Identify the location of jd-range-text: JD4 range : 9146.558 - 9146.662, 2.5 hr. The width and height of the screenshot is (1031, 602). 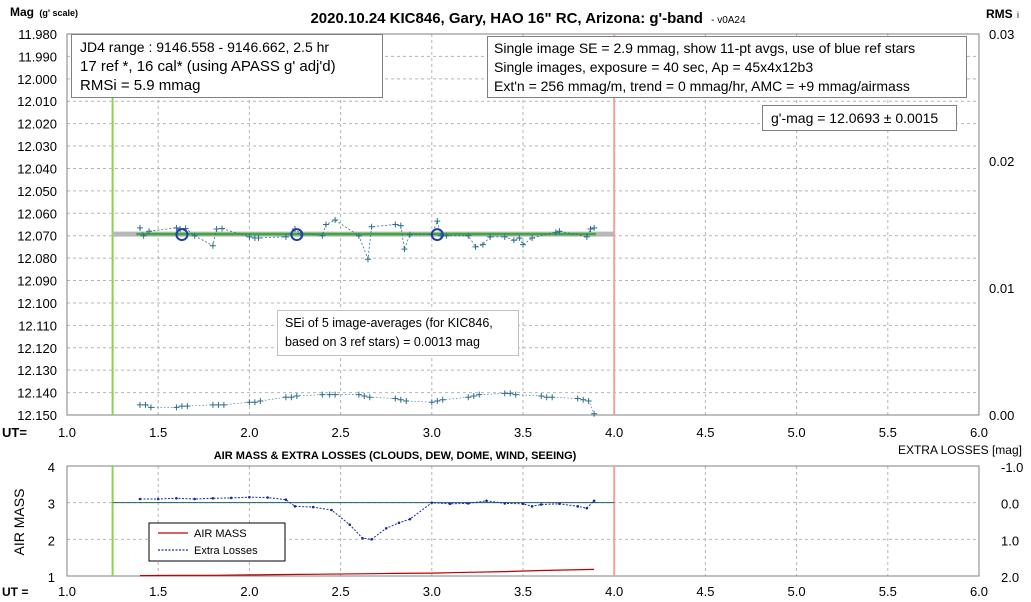
(205, 47).